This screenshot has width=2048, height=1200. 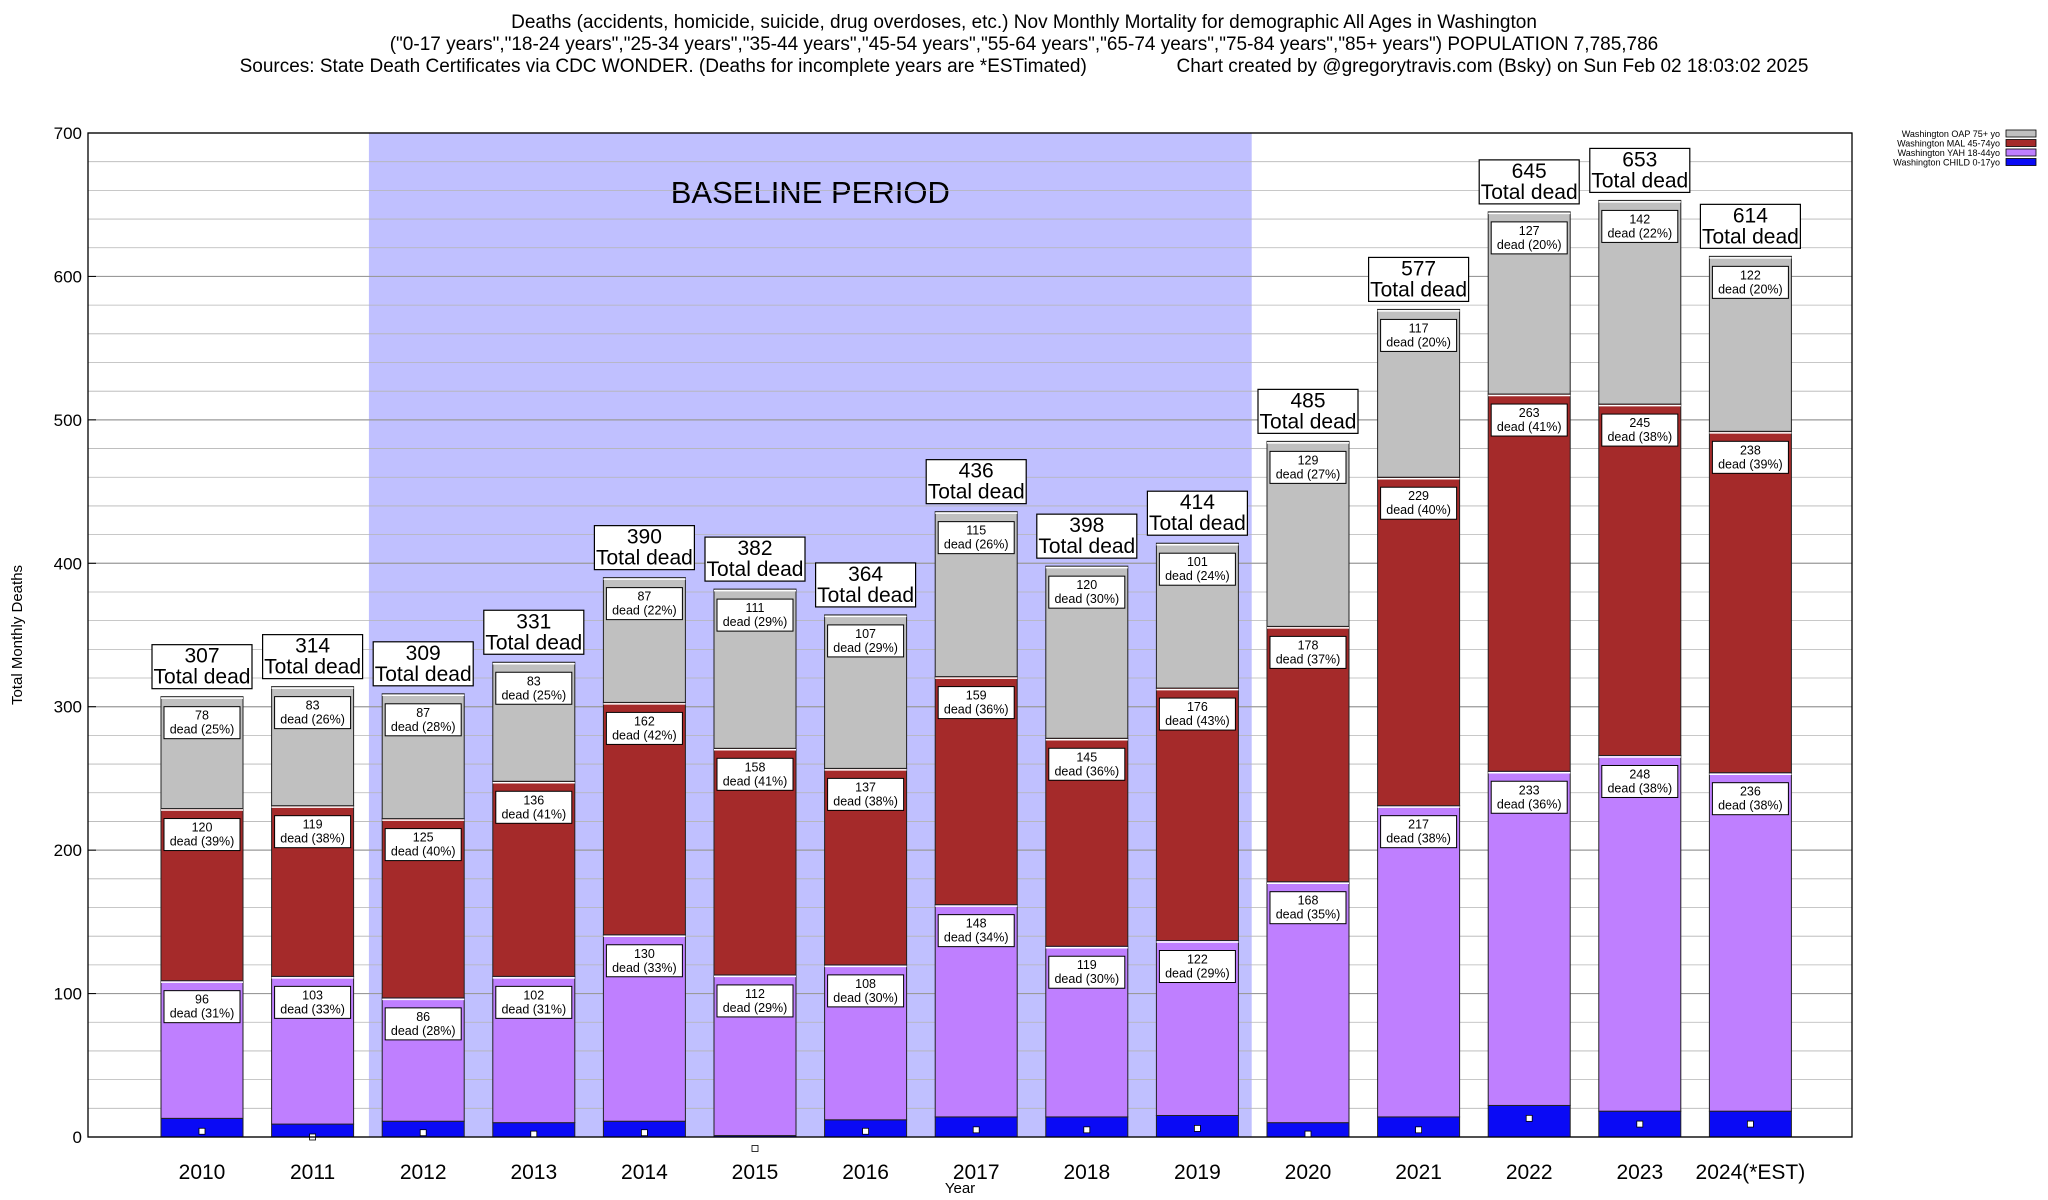 I want to click on segment-value-label: 137, so click(x=865, y=787).